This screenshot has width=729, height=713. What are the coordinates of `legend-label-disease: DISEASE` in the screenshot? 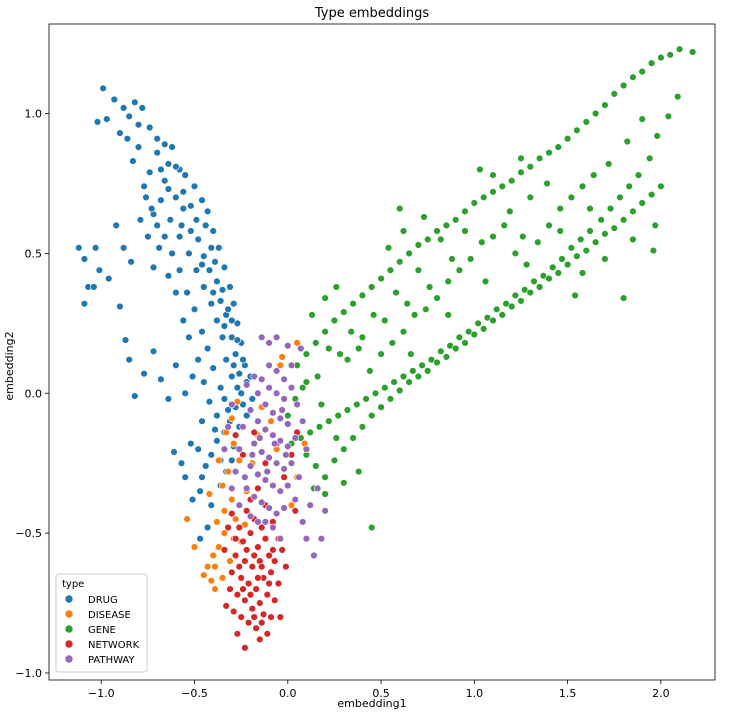 It's located at (109, 615).